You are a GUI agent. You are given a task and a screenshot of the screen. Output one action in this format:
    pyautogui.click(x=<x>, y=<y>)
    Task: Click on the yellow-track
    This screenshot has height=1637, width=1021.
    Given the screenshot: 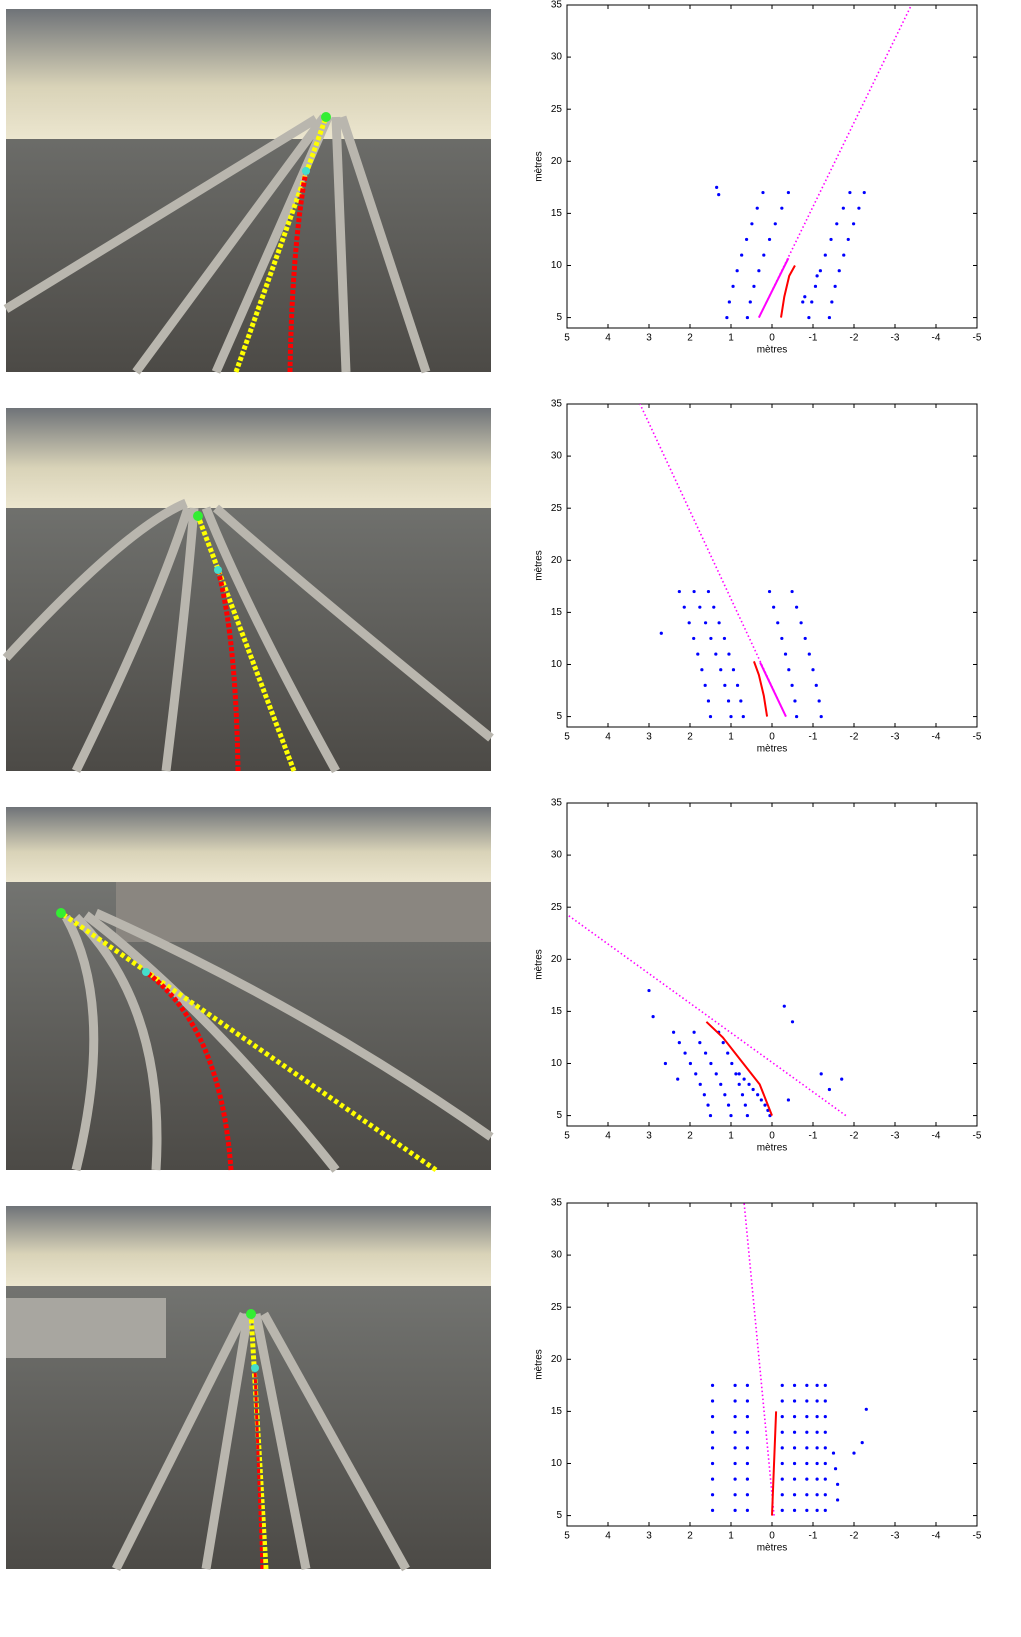 What is the action you would take?
    pyautogui.click(x=281, y=244)
    